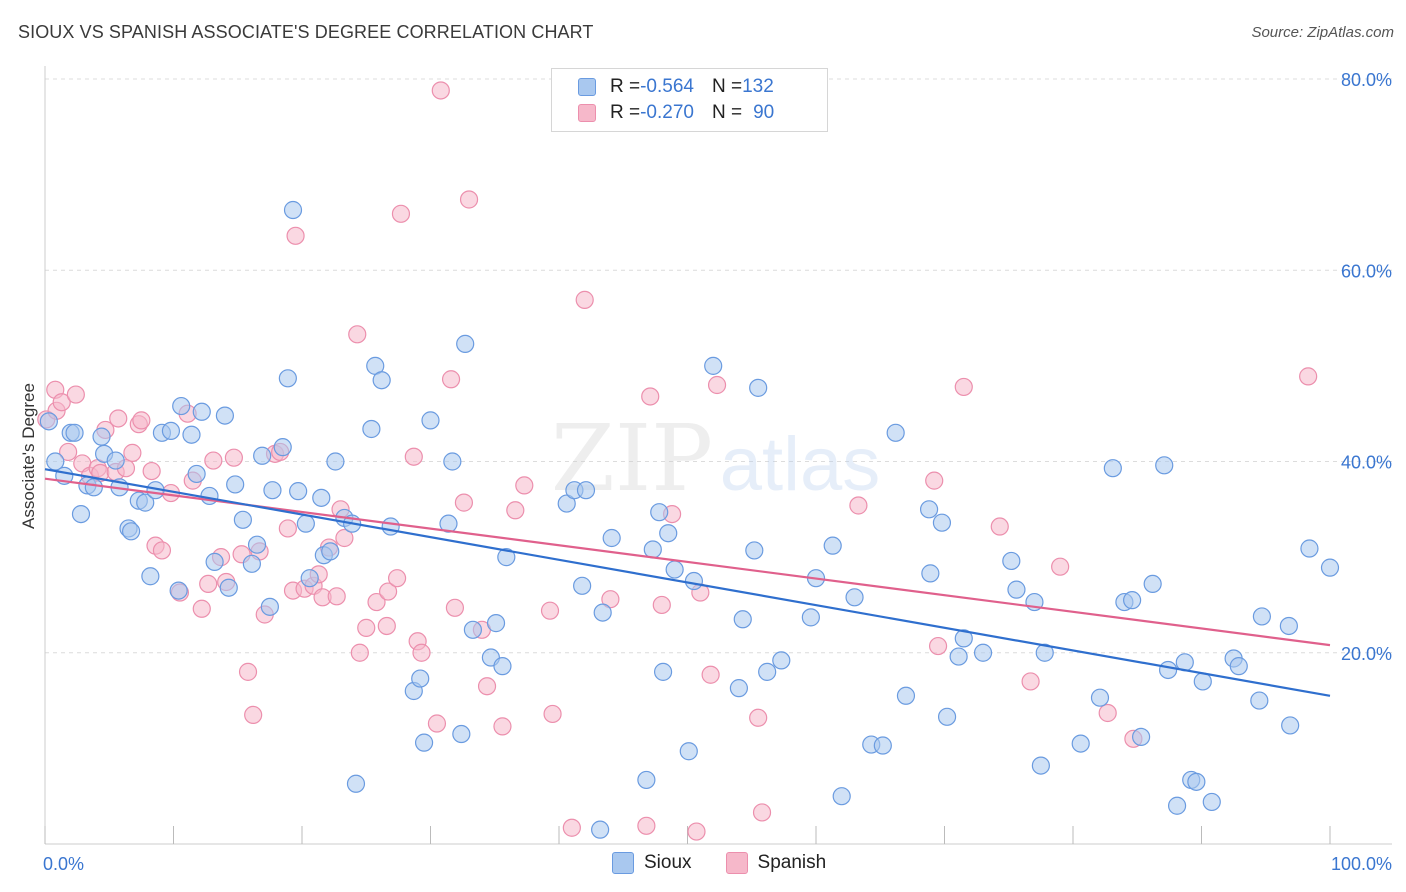  What do you see at coordinates (775, 863) in the screenshot?
I see `legend-item-spanish: Spanish` at bounding box center [775, 863].